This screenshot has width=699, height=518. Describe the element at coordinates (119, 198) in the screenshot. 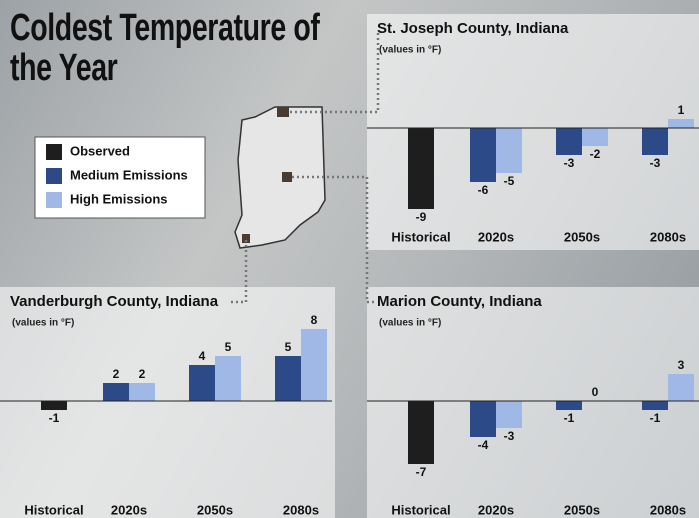

I see `legend-label: High Emissions` at that location.